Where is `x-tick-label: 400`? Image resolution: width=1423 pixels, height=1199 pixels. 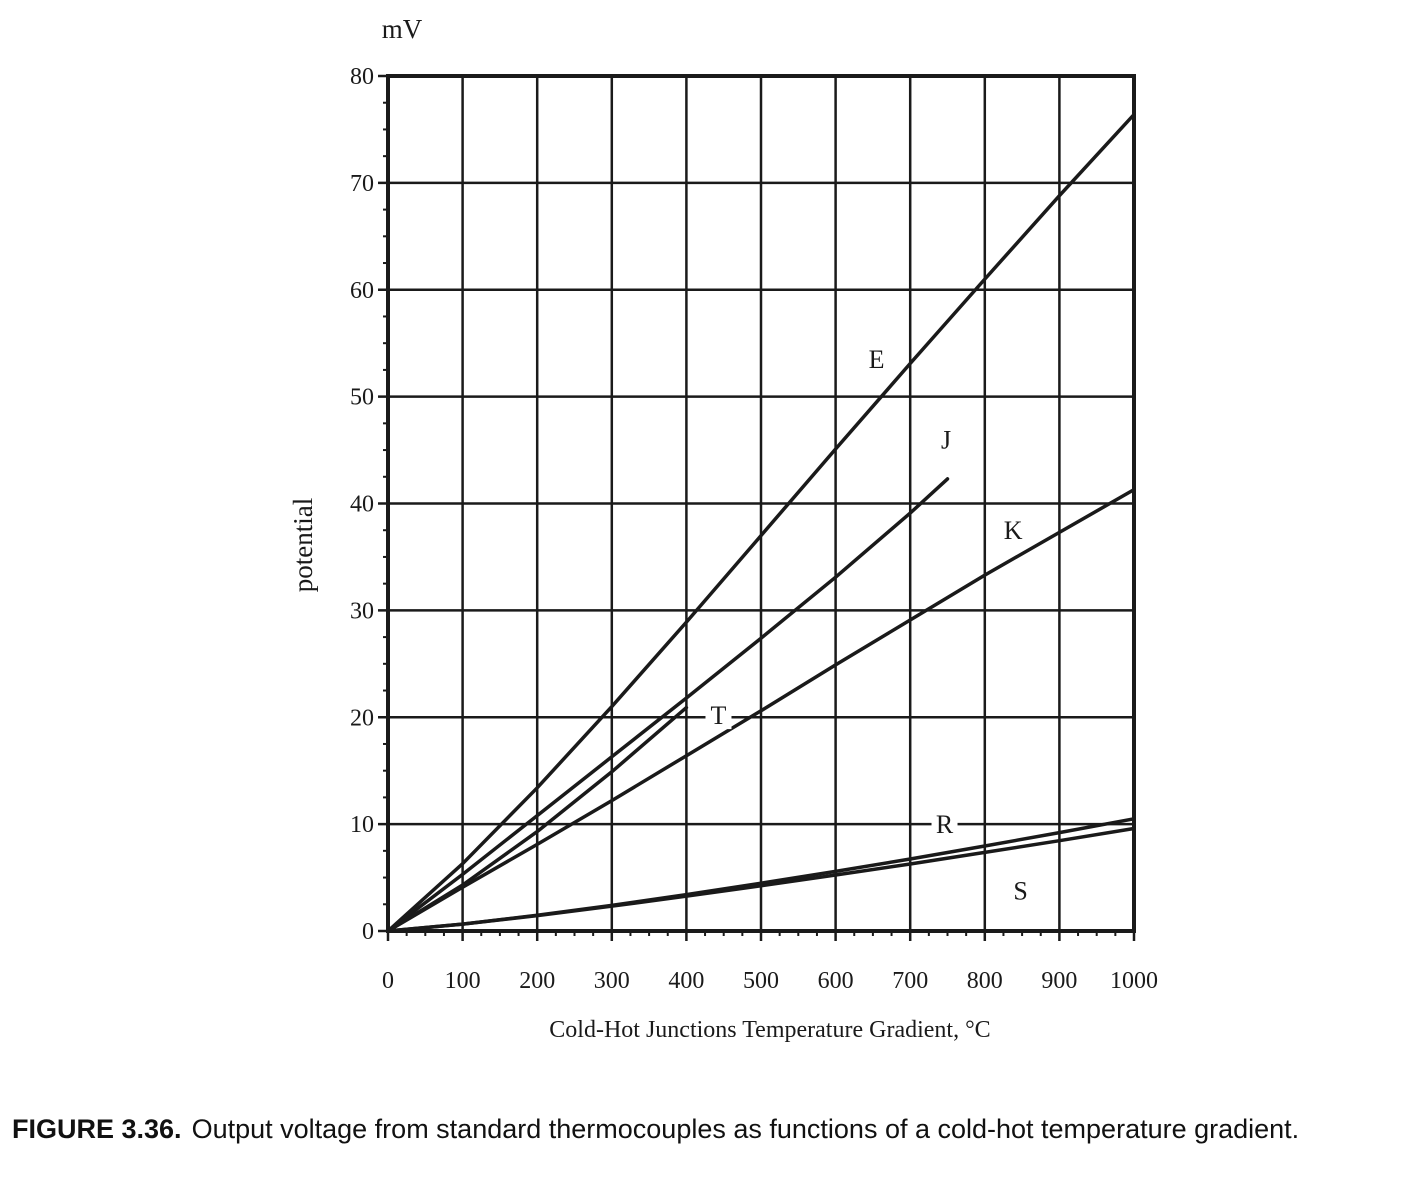
x-tick-label: 400 is located at coordinates (686, 981).